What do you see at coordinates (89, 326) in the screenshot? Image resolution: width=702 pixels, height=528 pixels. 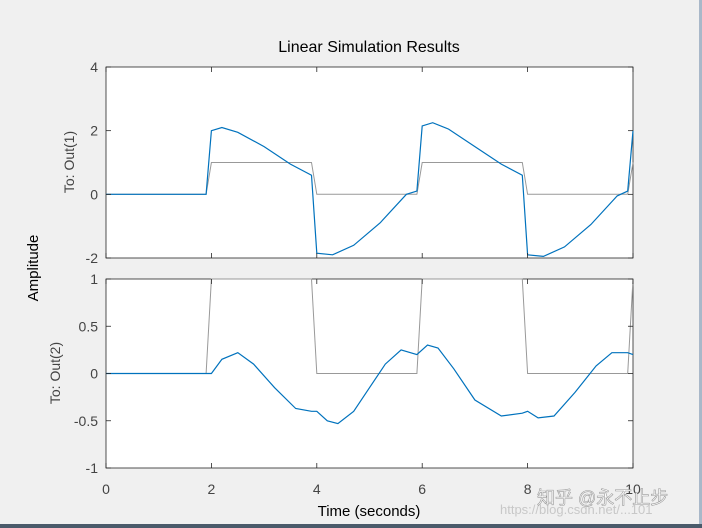 I see `y-tick-label-out2: 0.5` at bounding box center [89, 326].